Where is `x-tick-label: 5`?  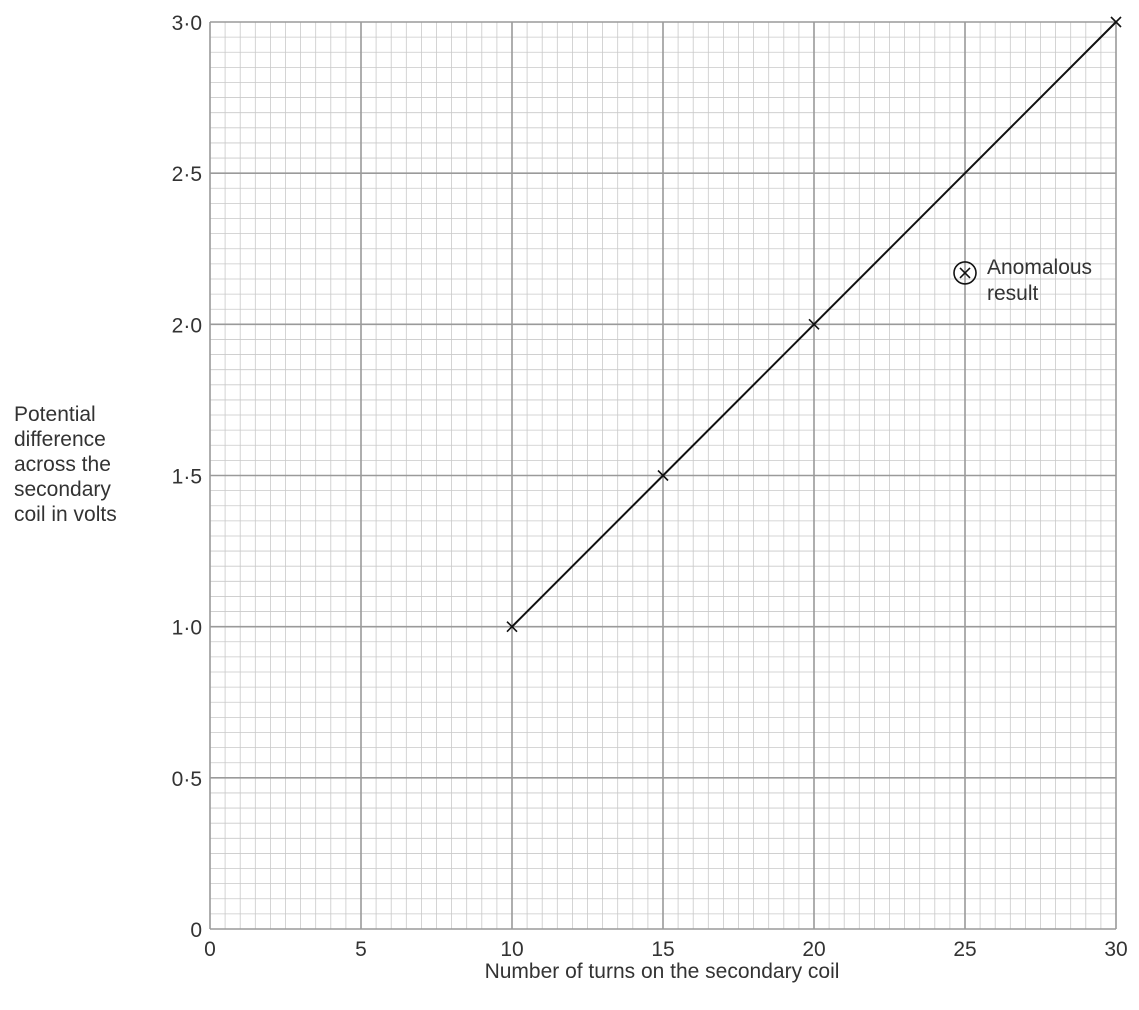 x-tick-label: 5 is located at coordinates (361, 949).